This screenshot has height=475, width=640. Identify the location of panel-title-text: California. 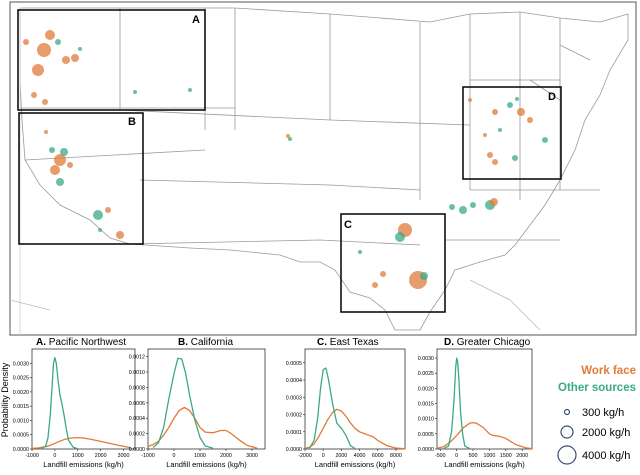
(212, 342).